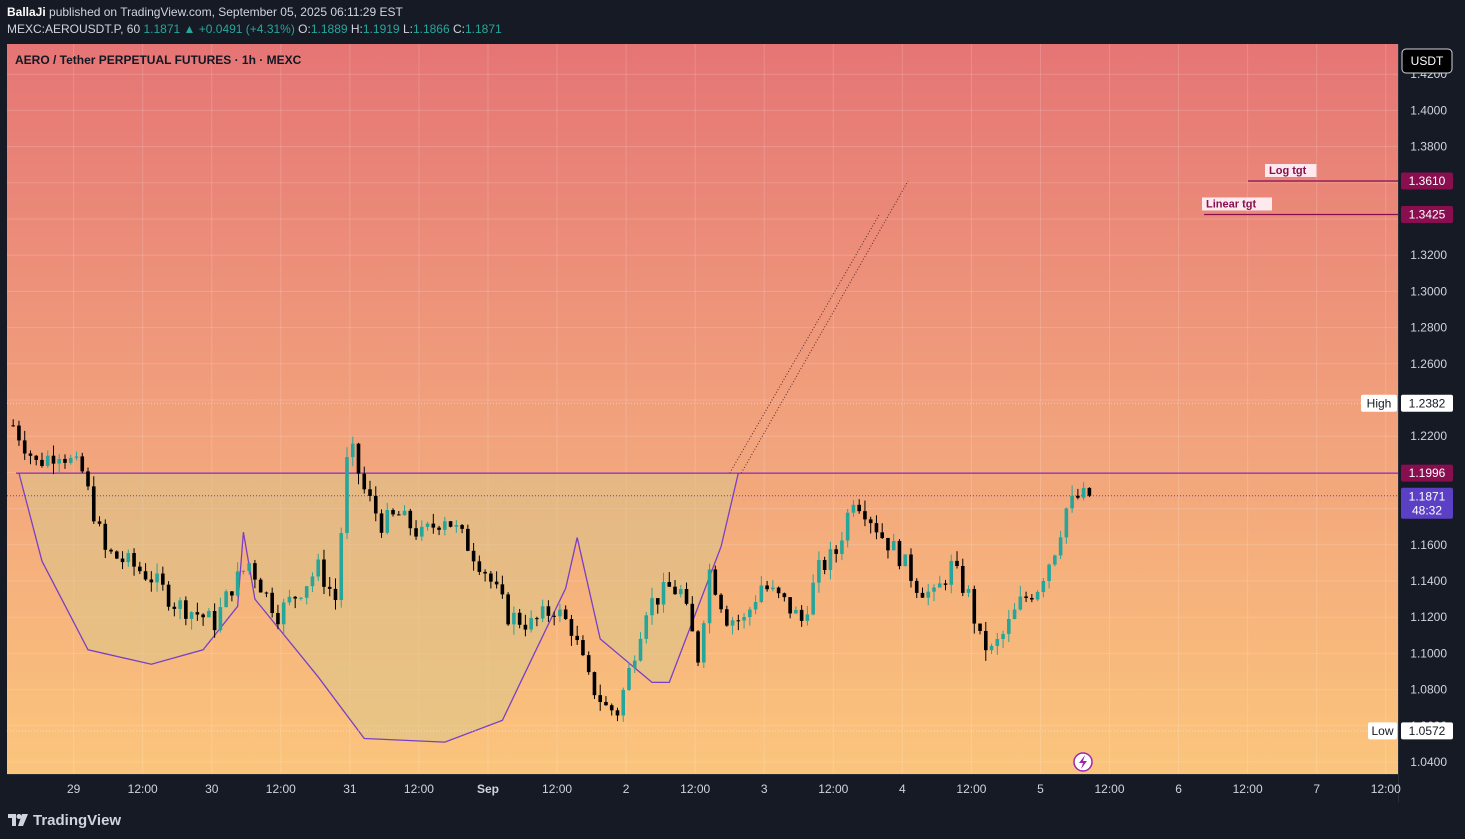  Describe the element at coordinates (304, 29) in the screenshot. I see `open-label: O:` at that location.